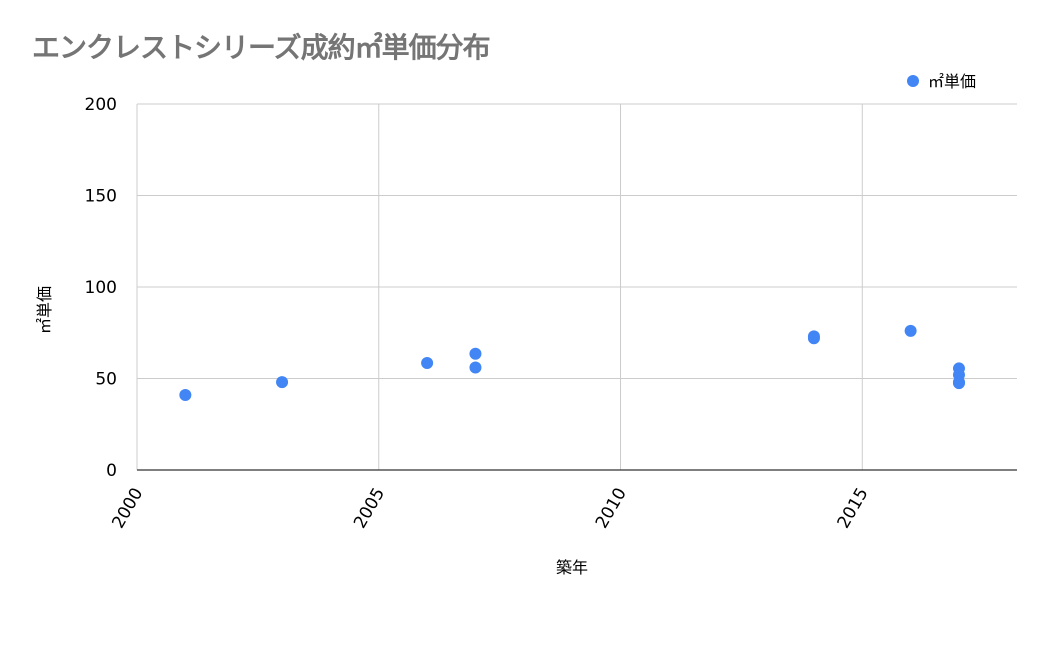 The width and height of the screenshot is (1050, 649). I want to click on x-tick-label: 2015, so click(853, 508).